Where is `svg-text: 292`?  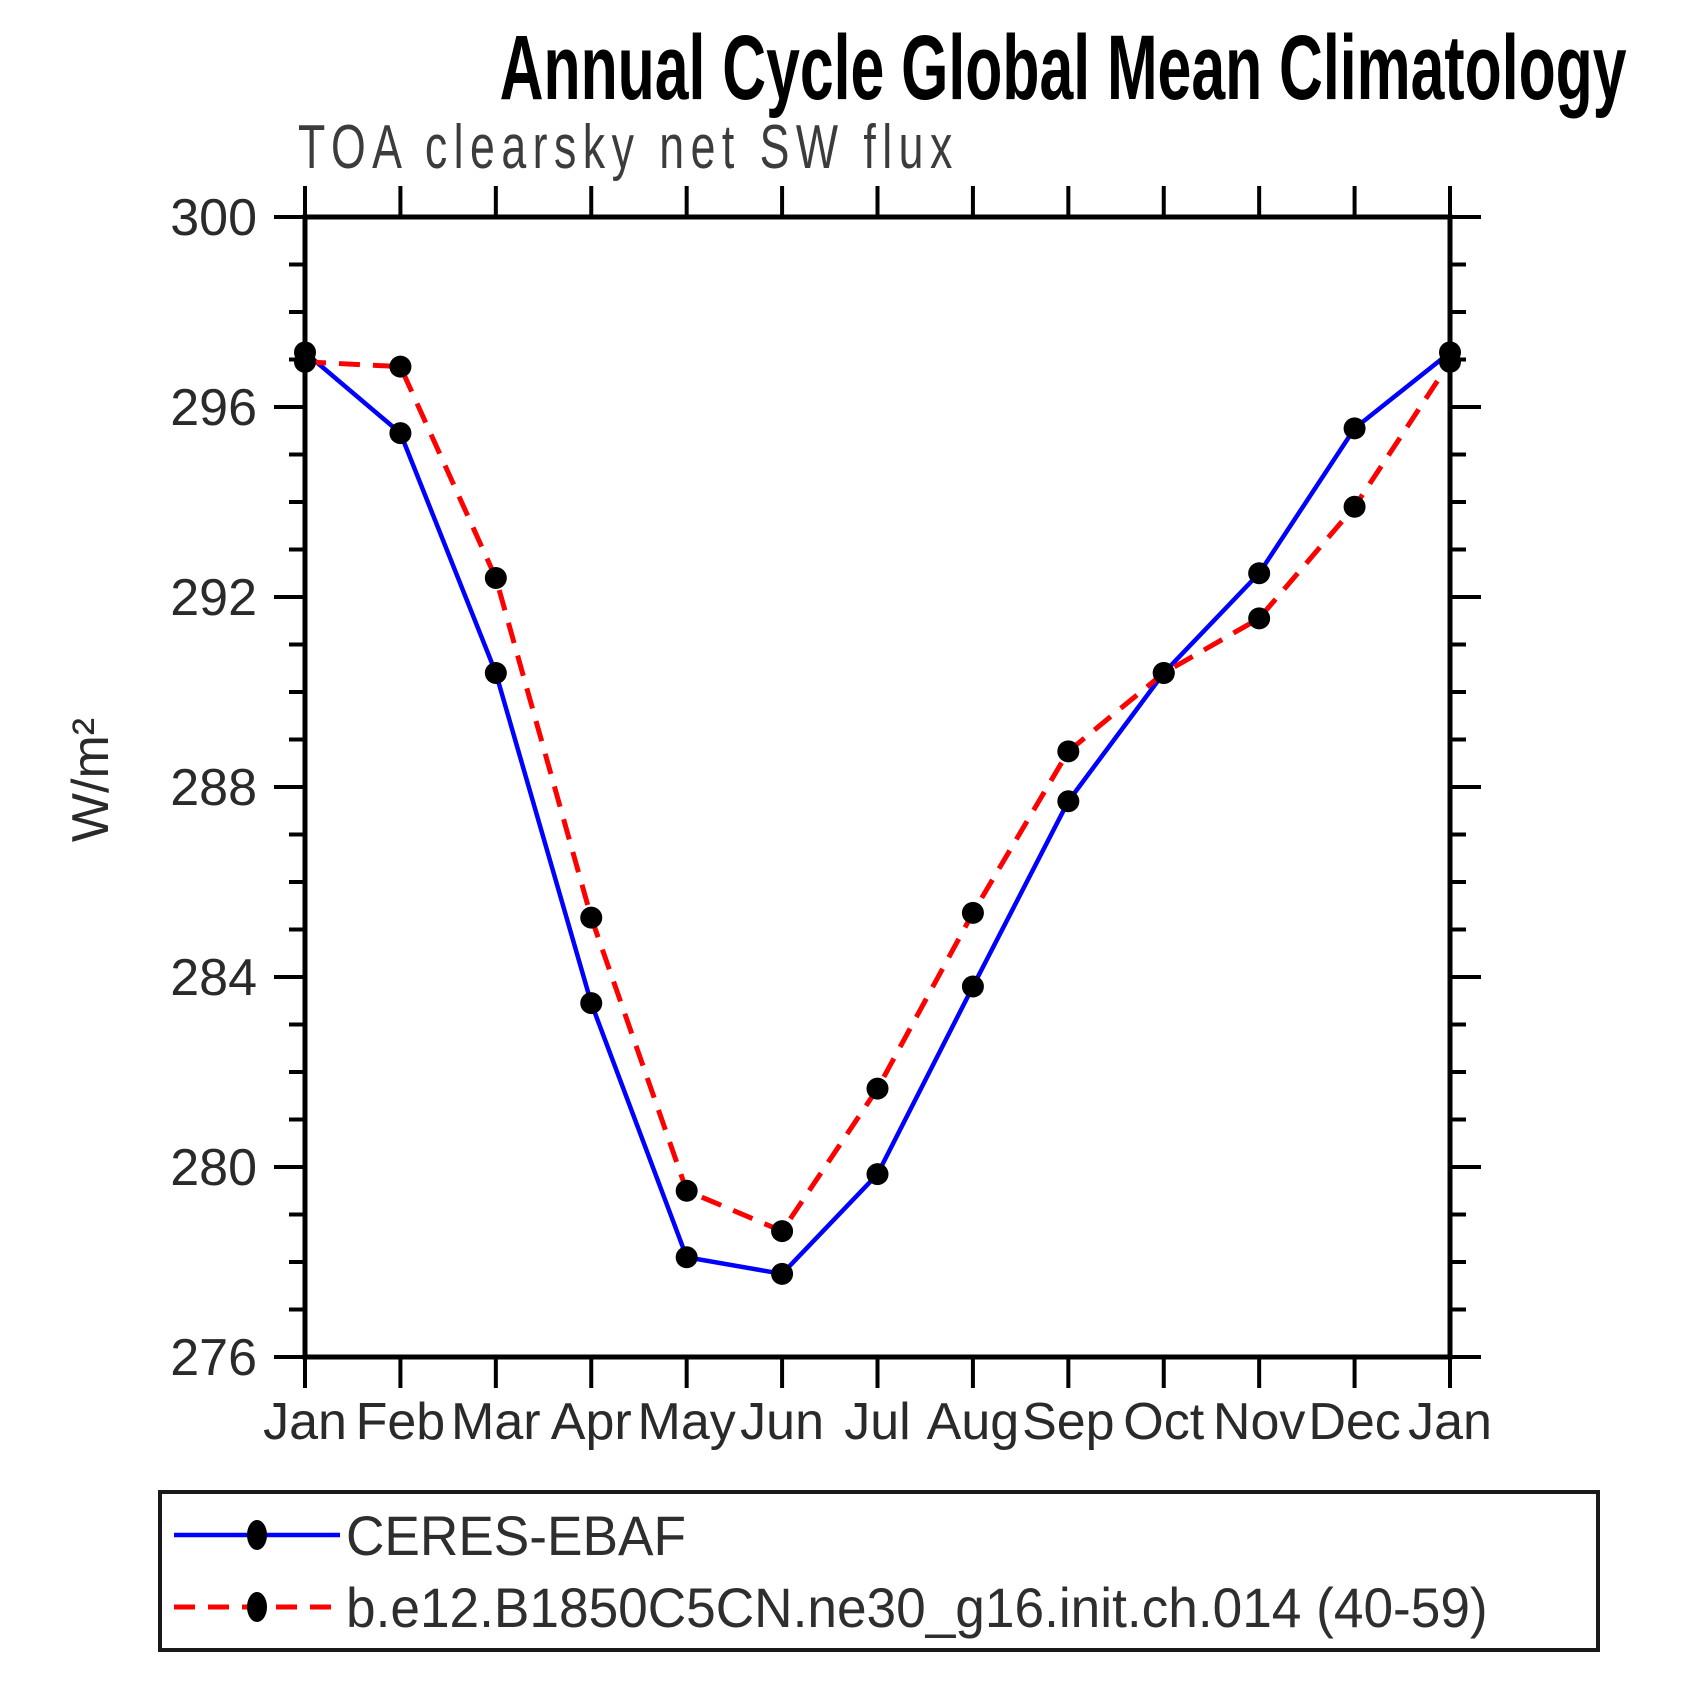 svg-text: 292 is located at coordinates (213, 598).